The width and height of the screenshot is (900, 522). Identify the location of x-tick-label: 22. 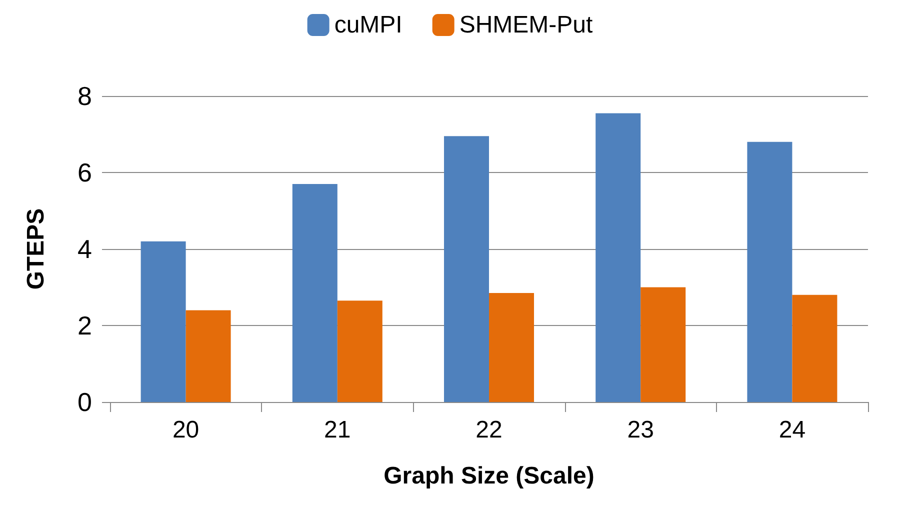
(489, 430).